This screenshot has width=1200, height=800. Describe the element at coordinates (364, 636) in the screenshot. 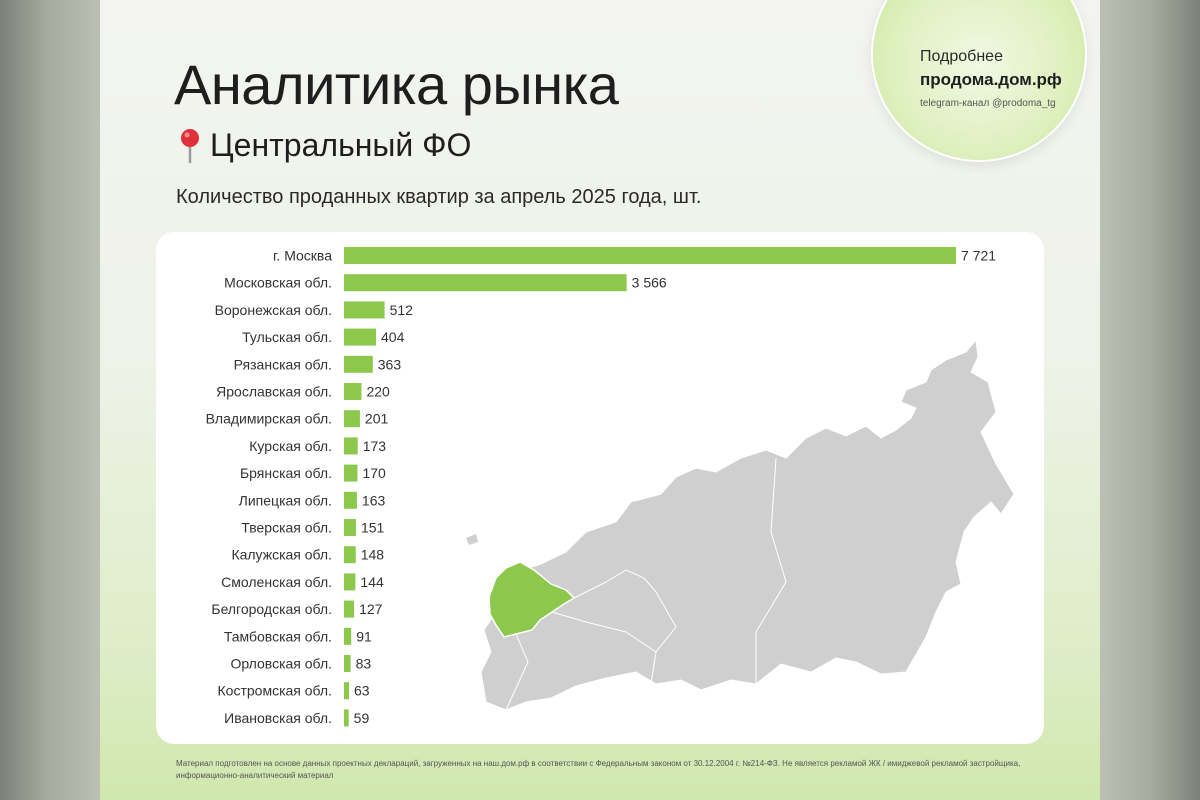

I see `value-label: 91` at that location.